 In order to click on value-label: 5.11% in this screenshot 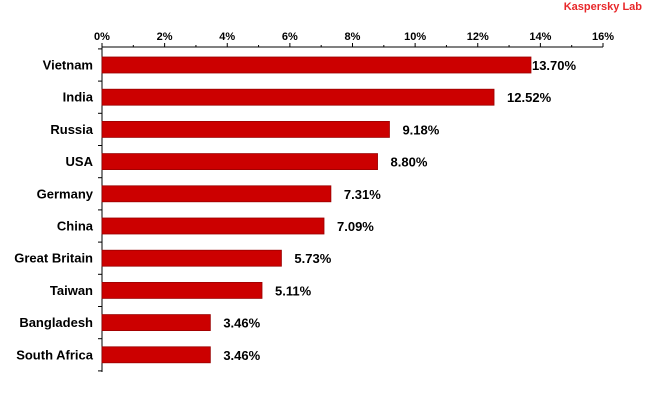, I will do `click(293, 290)`.